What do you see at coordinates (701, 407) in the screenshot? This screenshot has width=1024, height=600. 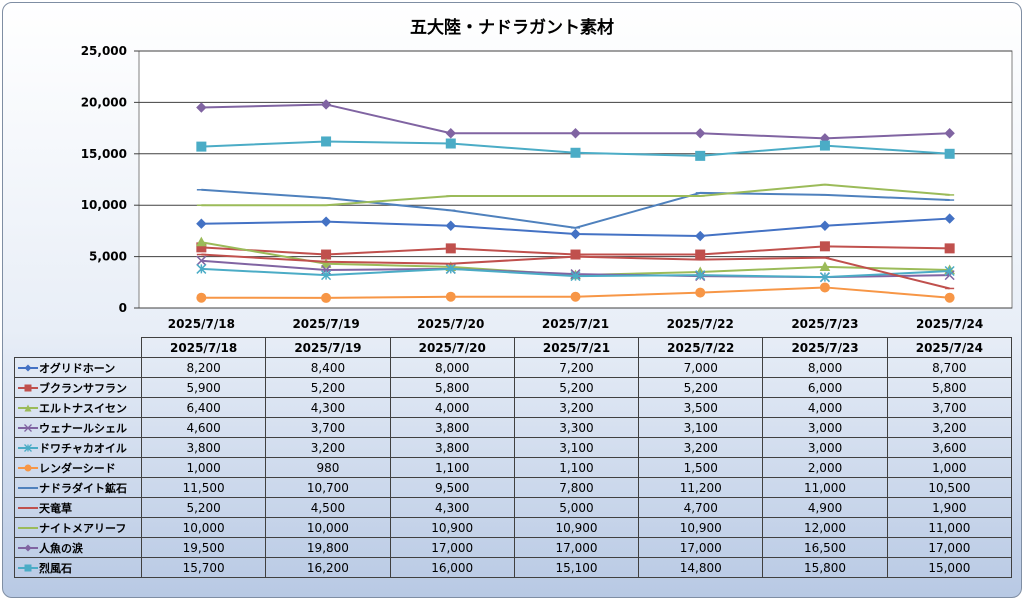 I see `table-cell: 3,500` at bounding box center [701, 407].